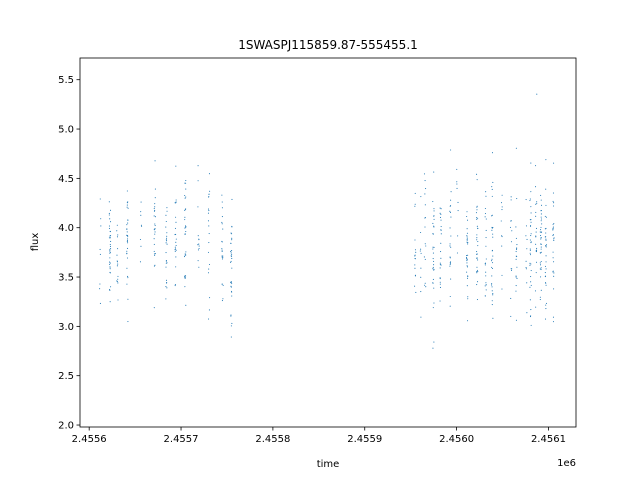  What do you see at coordinates (66, 376) in the screenshot?
I see `y-tick-label: 2.5` at bounding box center [66, 376].